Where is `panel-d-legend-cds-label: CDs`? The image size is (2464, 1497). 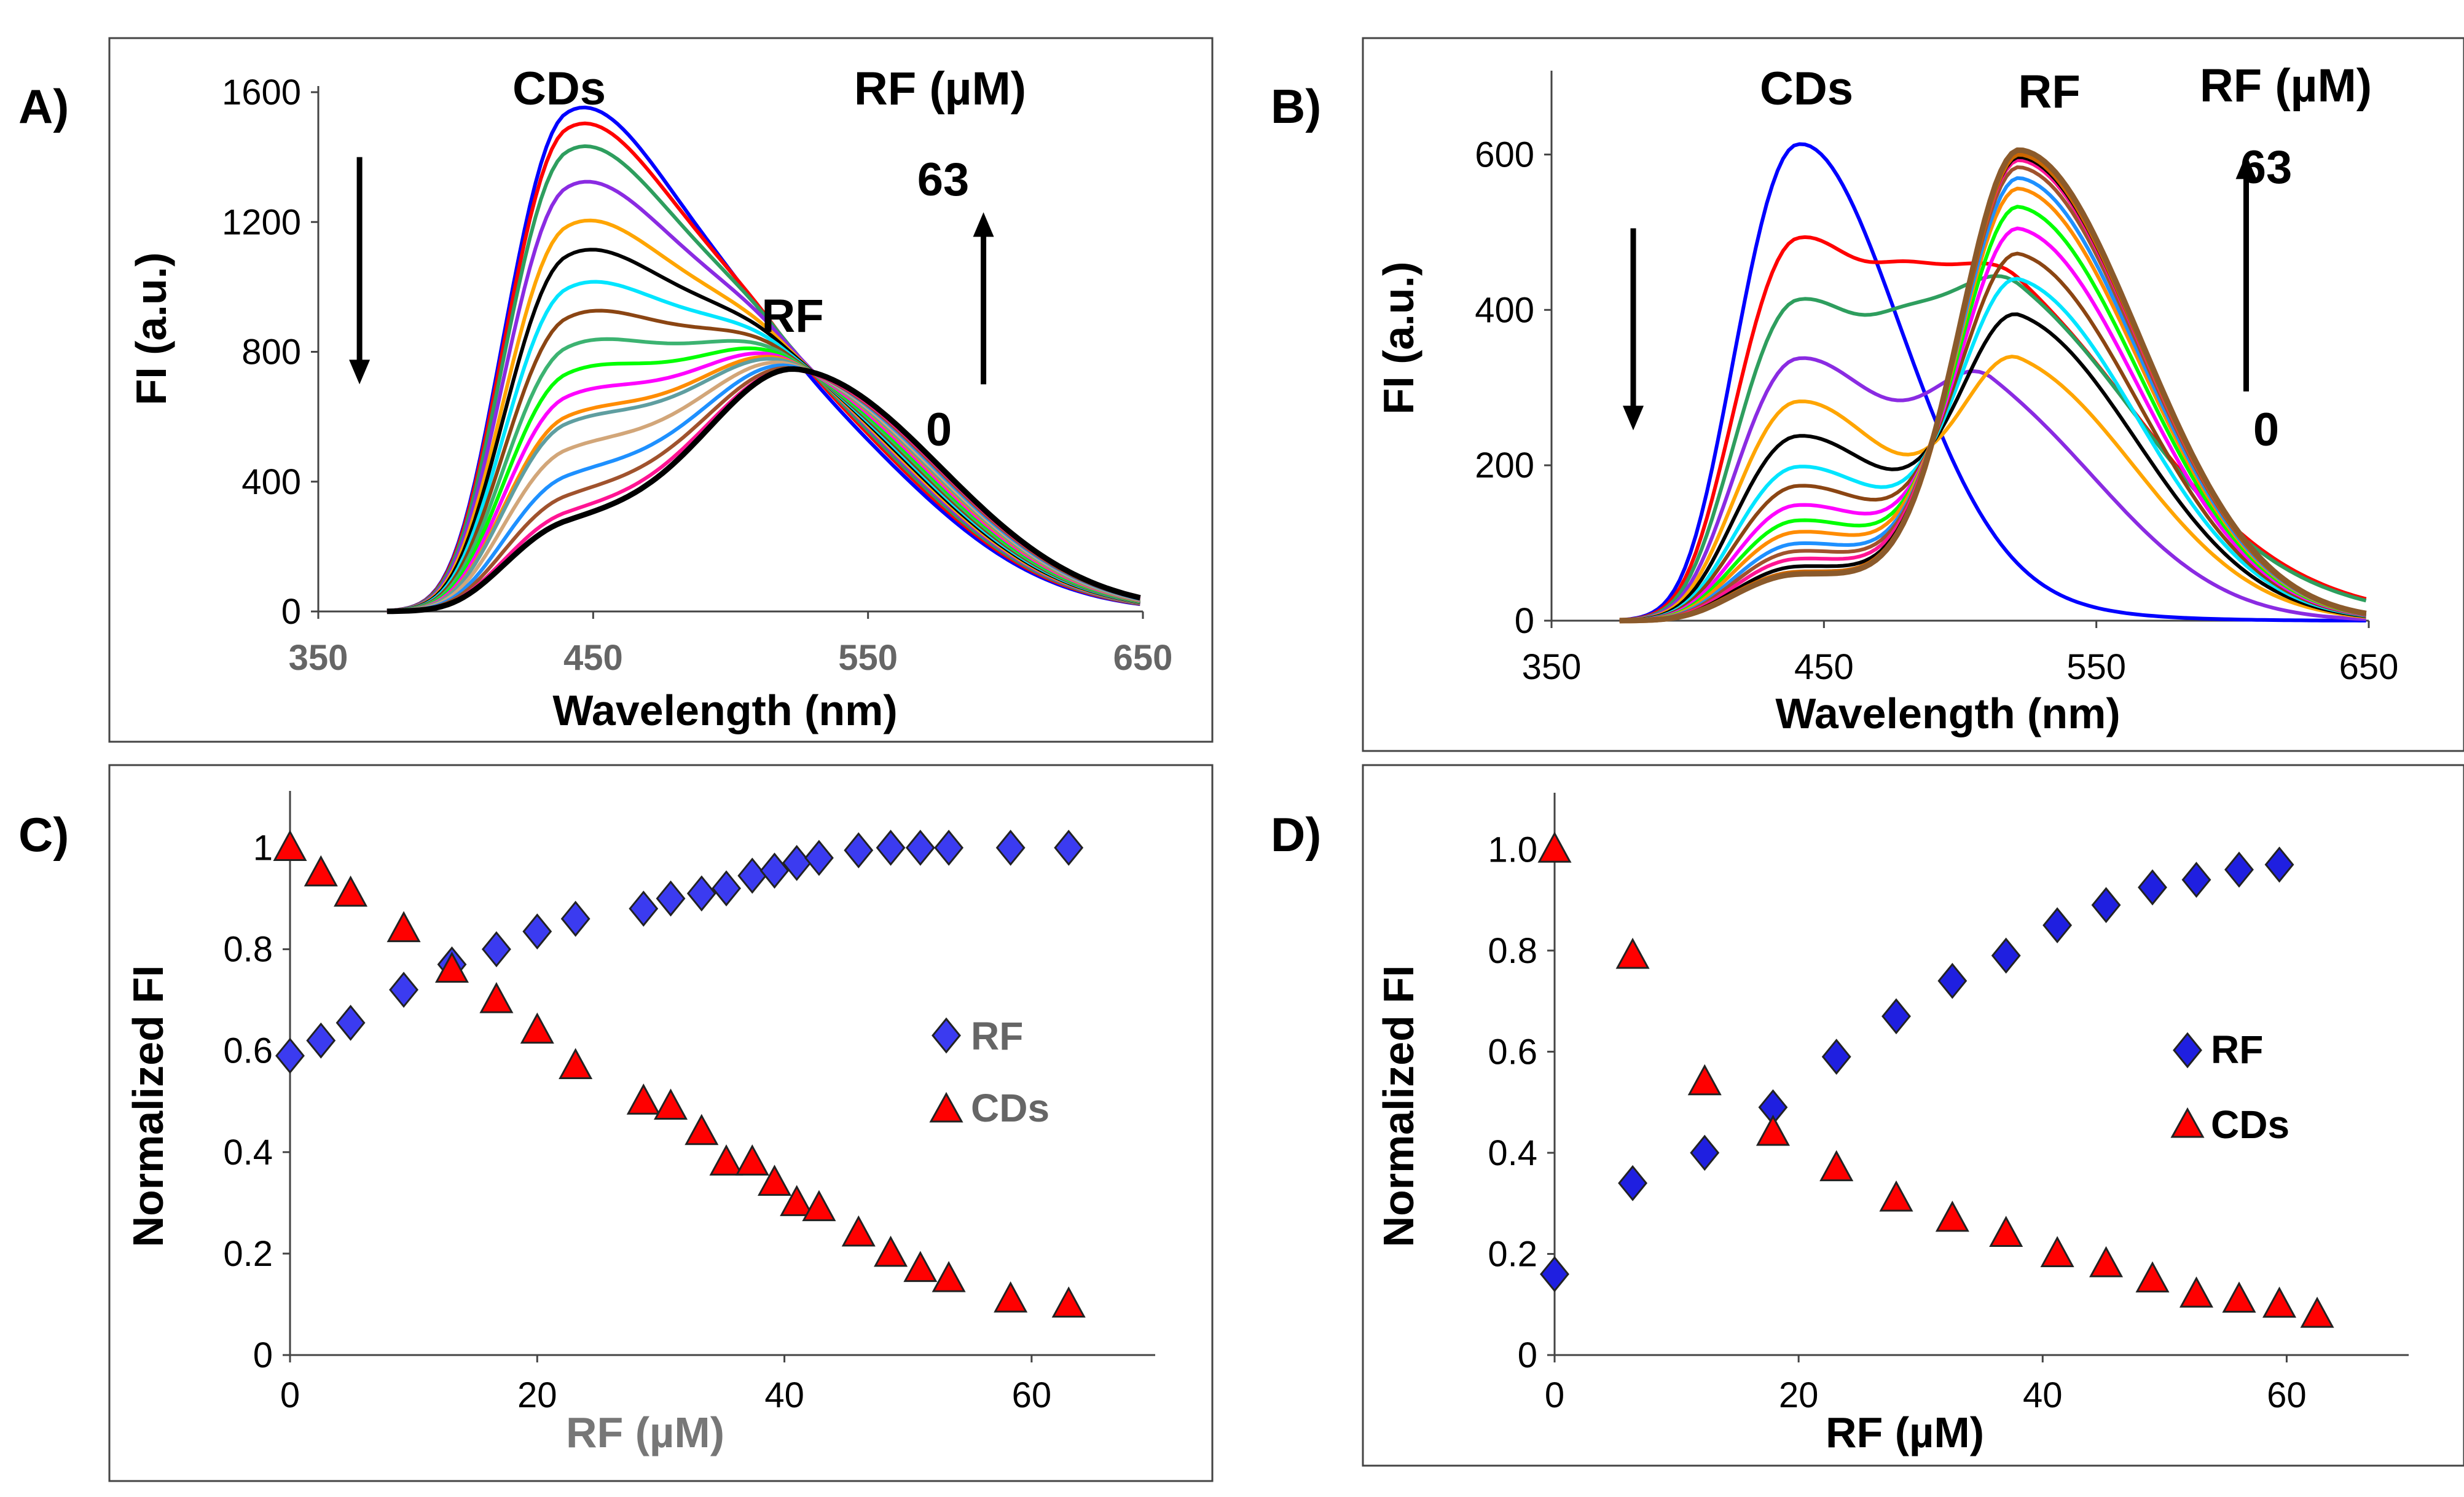
panel-d-legend-cds-label: CDs is located at coordinates (2250, 1124).